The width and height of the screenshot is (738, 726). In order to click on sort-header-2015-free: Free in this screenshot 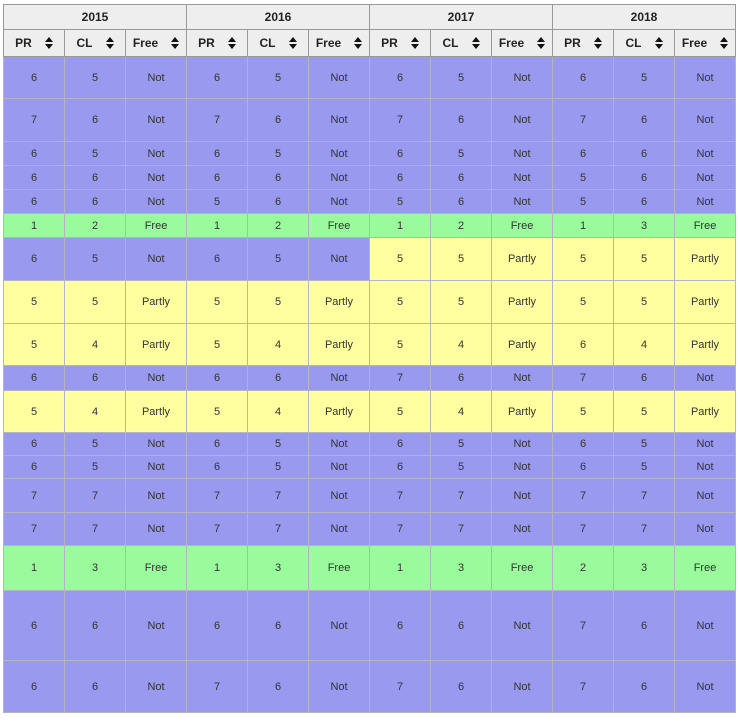, I will do `click(156, 43)`.